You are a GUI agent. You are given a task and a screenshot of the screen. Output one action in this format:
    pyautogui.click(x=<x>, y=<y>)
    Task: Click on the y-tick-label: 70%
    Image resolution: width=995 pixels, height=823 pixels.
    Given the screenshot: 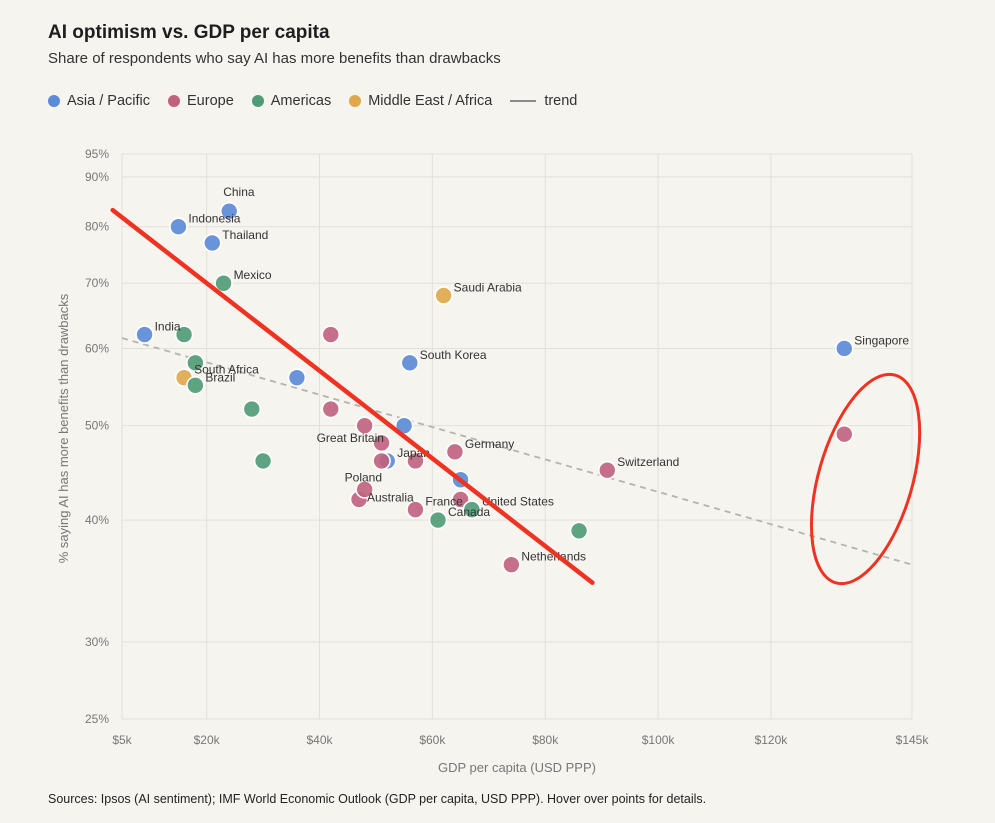 What is the action you would take?
    pyautogui.click(x=97, y=283)
    